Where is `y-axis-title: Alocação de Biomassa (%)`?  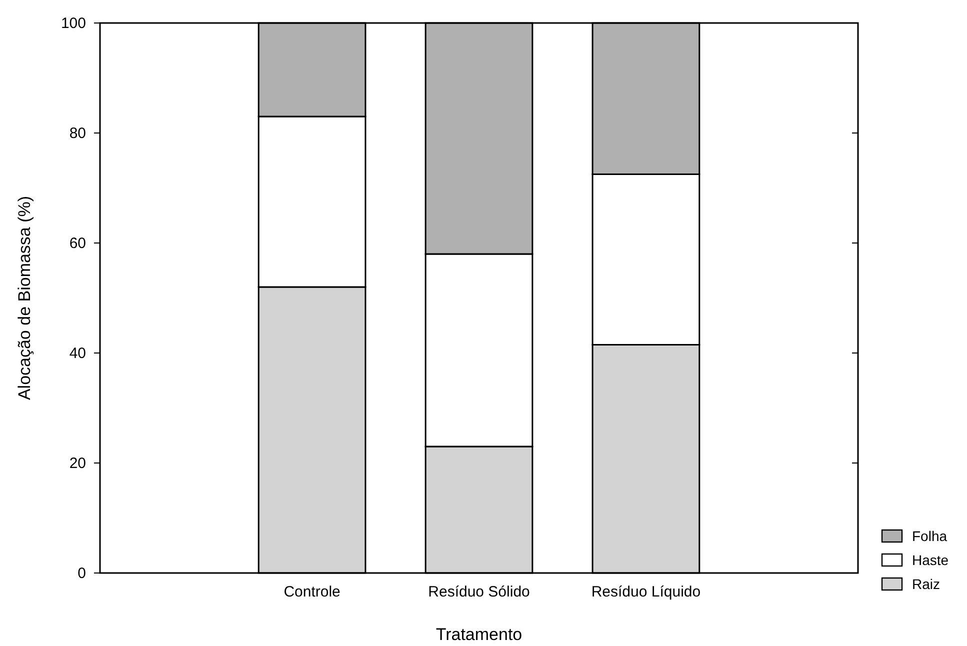 y-axis-title: Alocação de Biomassa (%) is located at coordinates (24, 298).